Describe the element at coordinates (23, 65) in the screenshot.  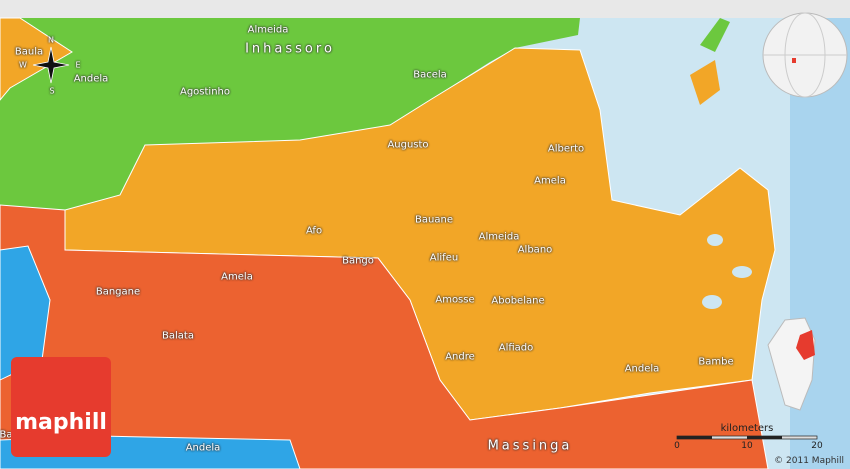
I see `compass-w: W` at that location.